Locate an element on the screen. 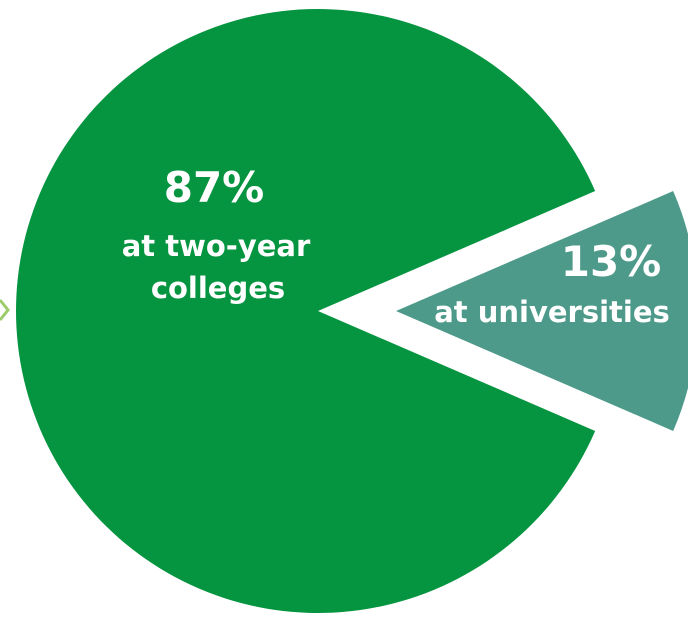  slice-value-label-universities: 13% is located at coordinates (611, 261).